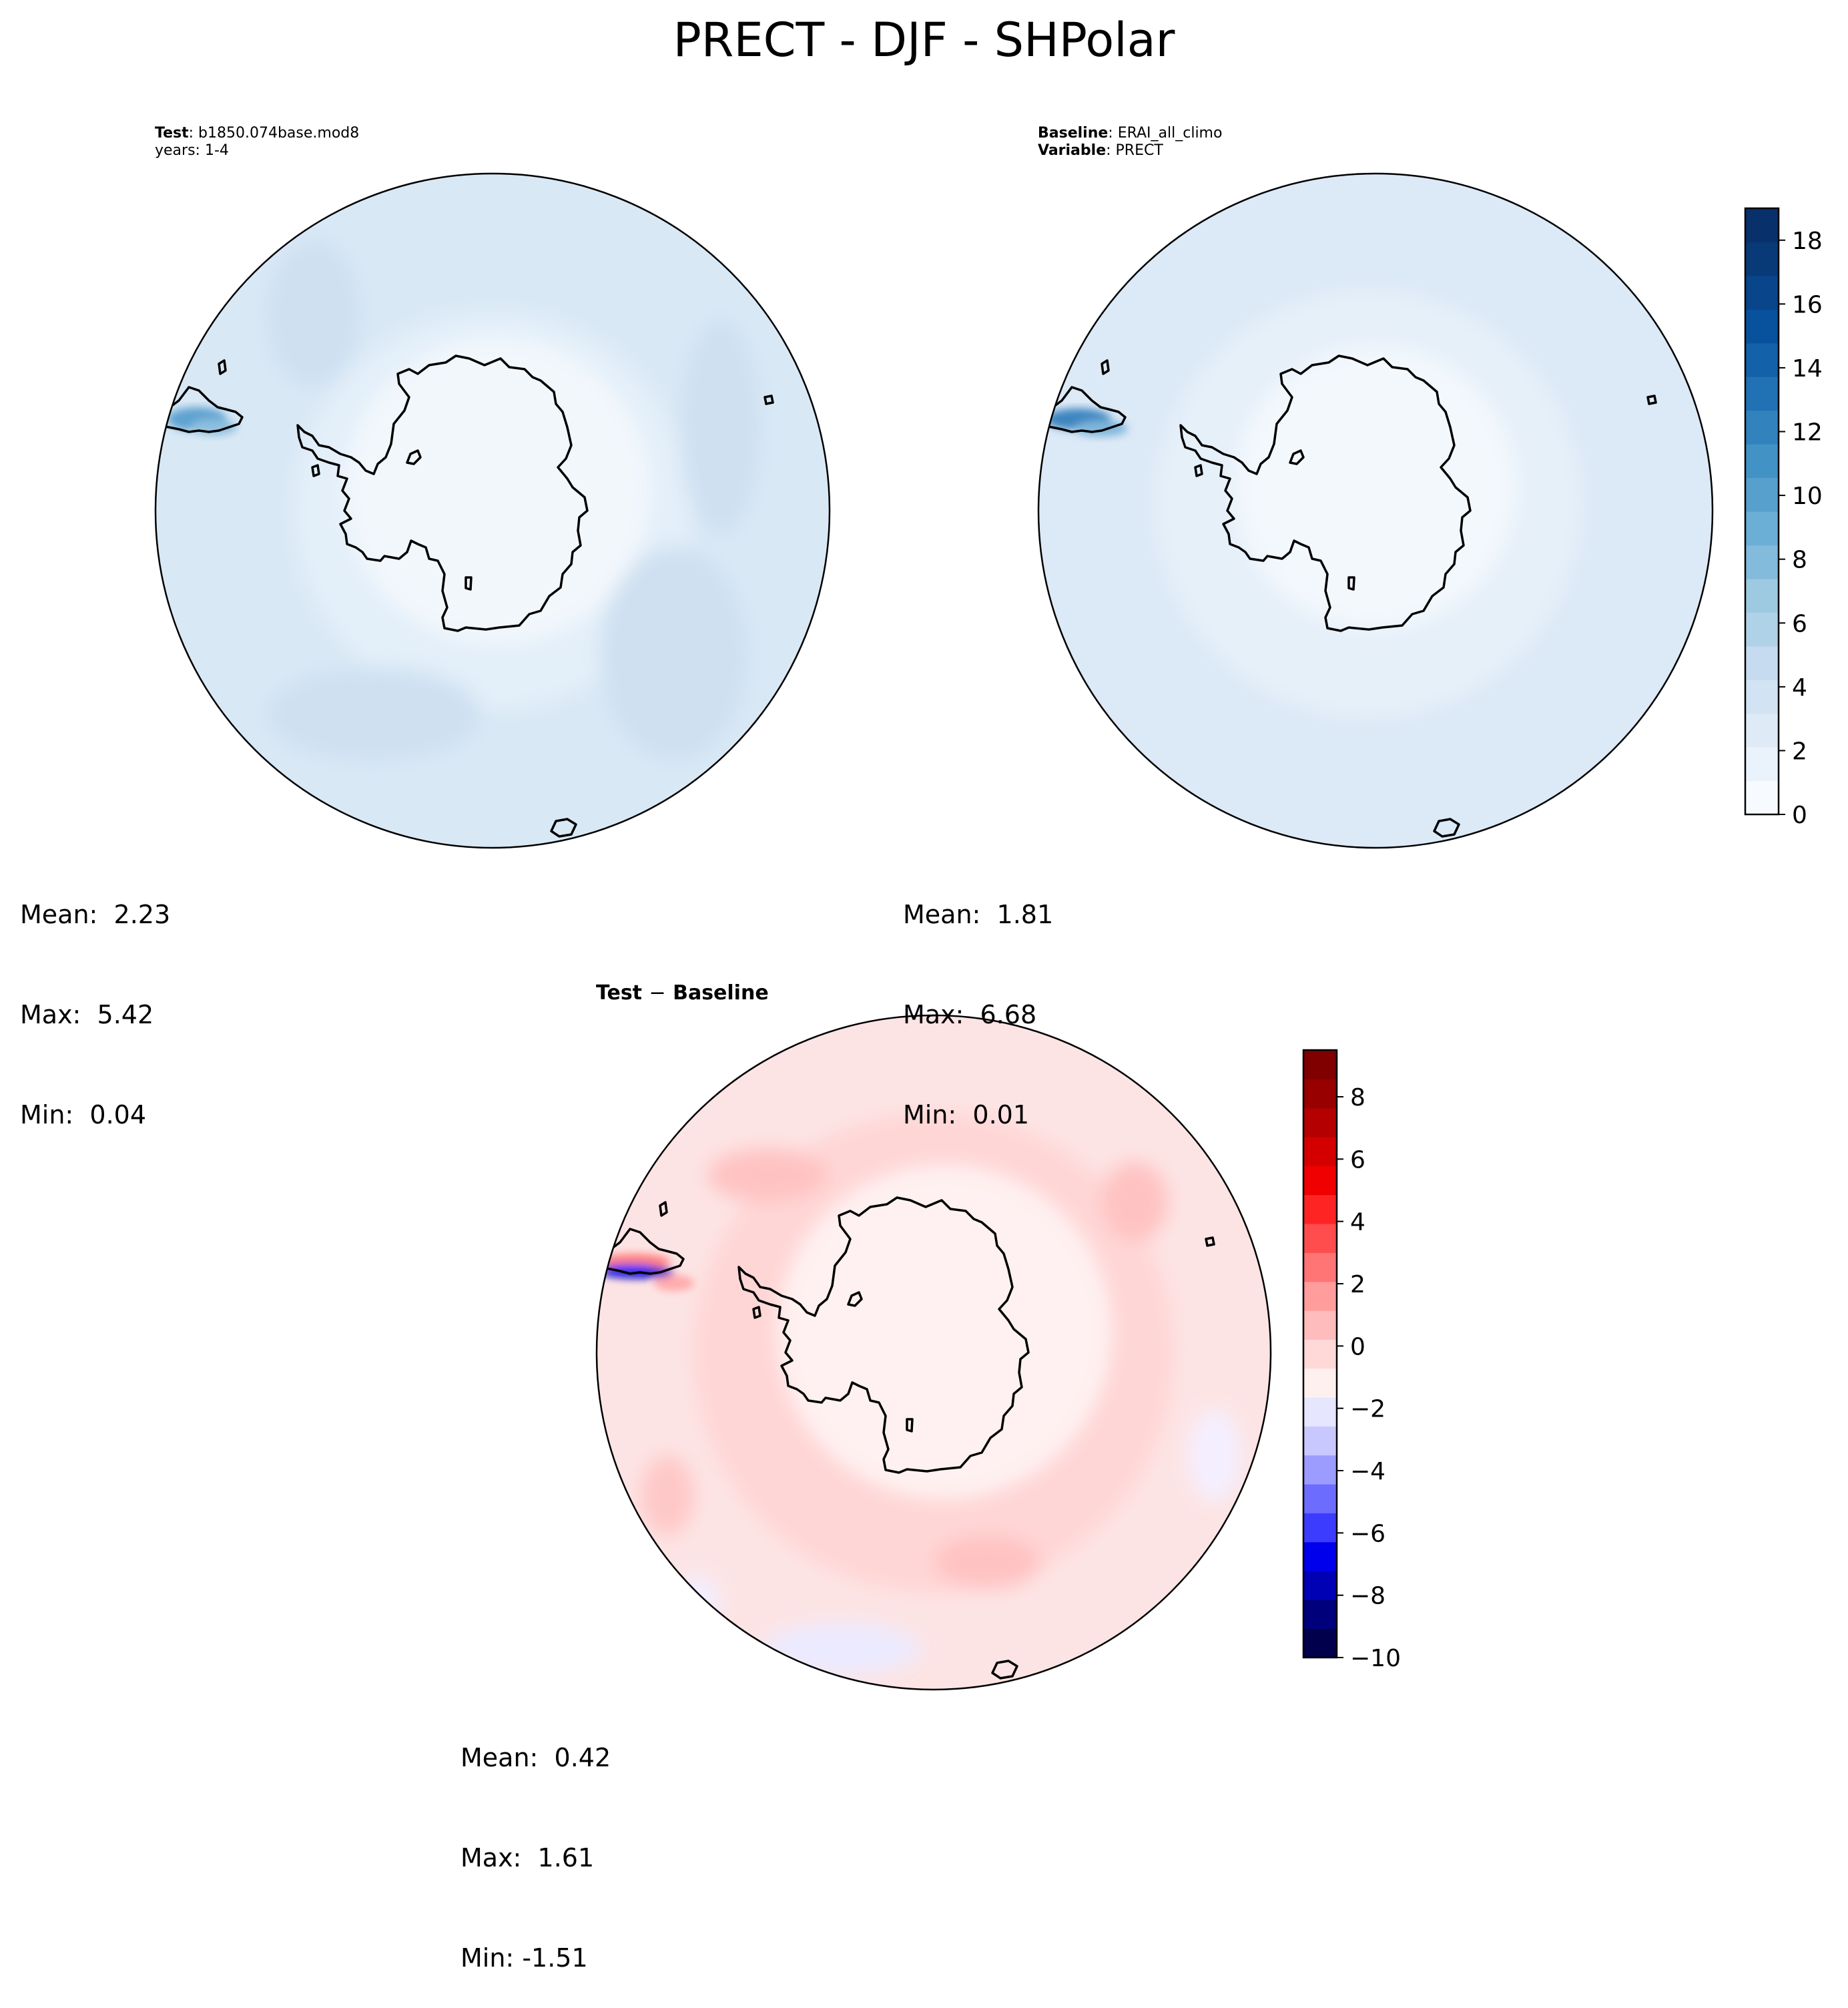 Image resolution: width=1848 pixels, height=2008 pixels. What do you see at coordinates (488, 1958) in the screenshot?
I see `diff-min-label: Min:` at bounding box center [488, 1958].